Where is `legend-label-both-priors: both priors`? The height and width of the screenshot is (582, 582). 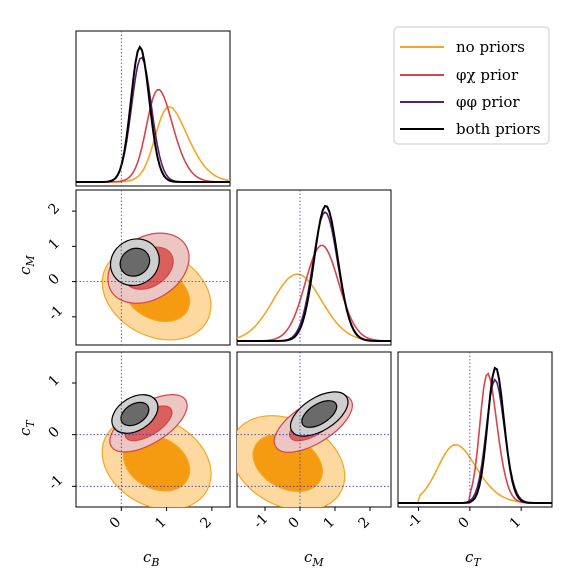
legend-label-both-priors: both priors is located at coordinates (498, 129).